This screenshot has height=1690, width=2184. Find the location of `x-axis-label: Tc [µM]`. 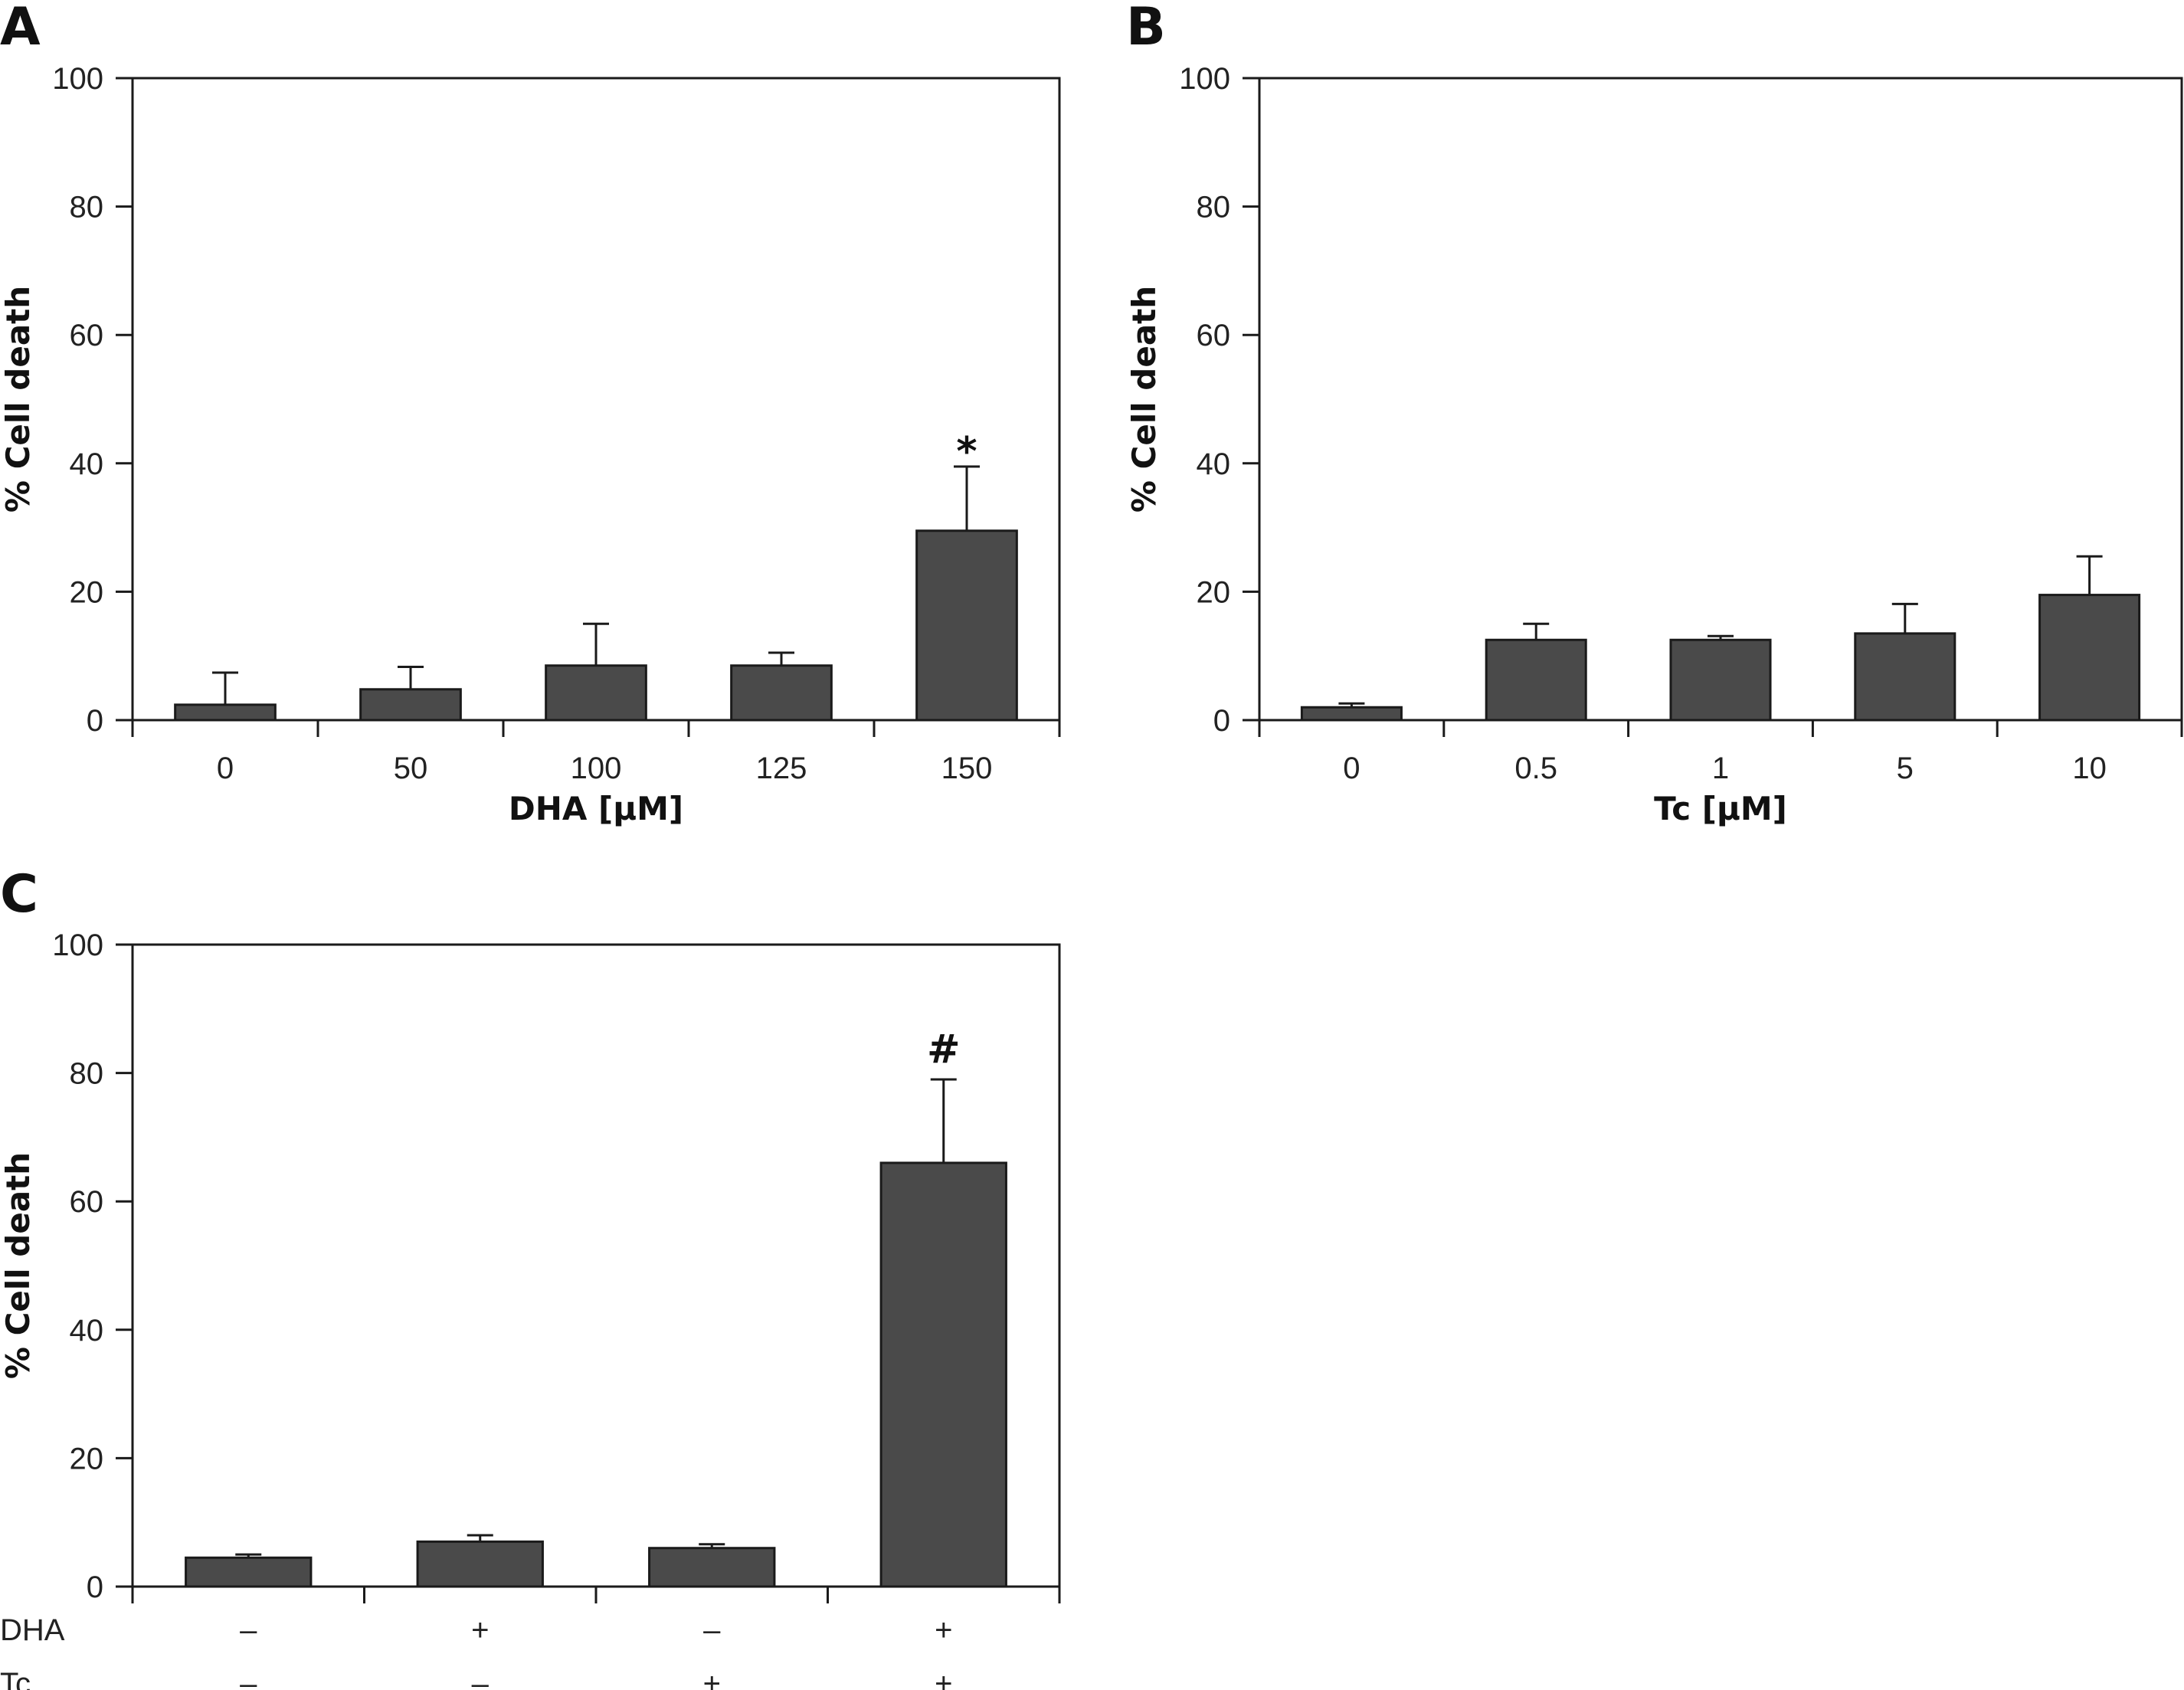

x-axis-label: Tc [µM] is located at coordinates (1720, 809).